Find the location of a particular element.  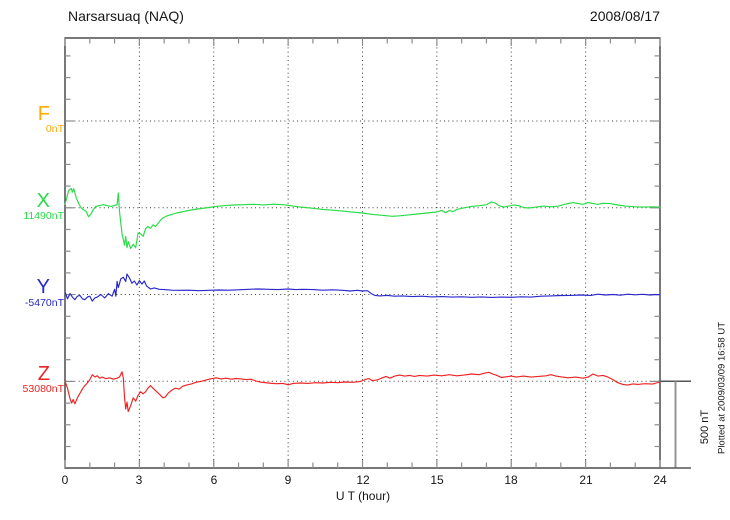

plotted-at-note: Plotted at 2009/03/09 16:58 UT is located at coordinates (722, 388).